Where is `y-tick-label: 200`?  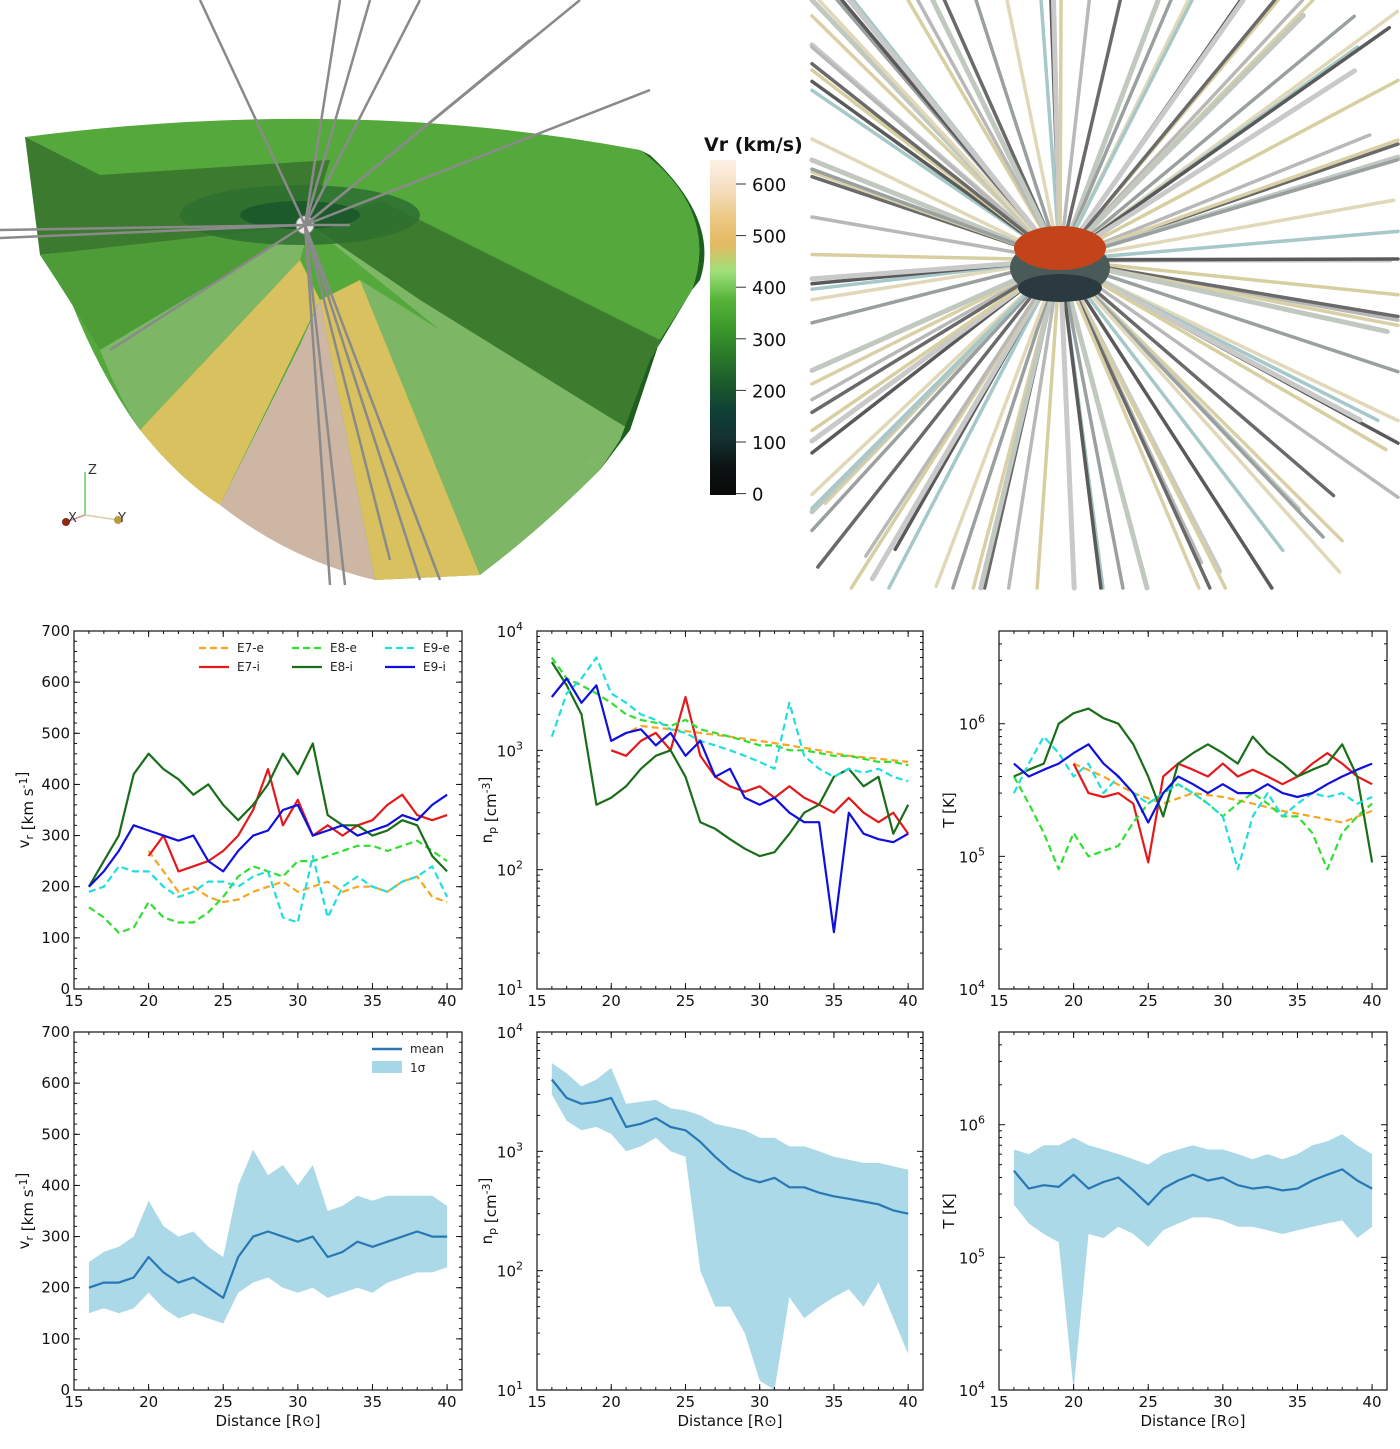 y-tick-label: 200 is located at coordinates (55, 887).